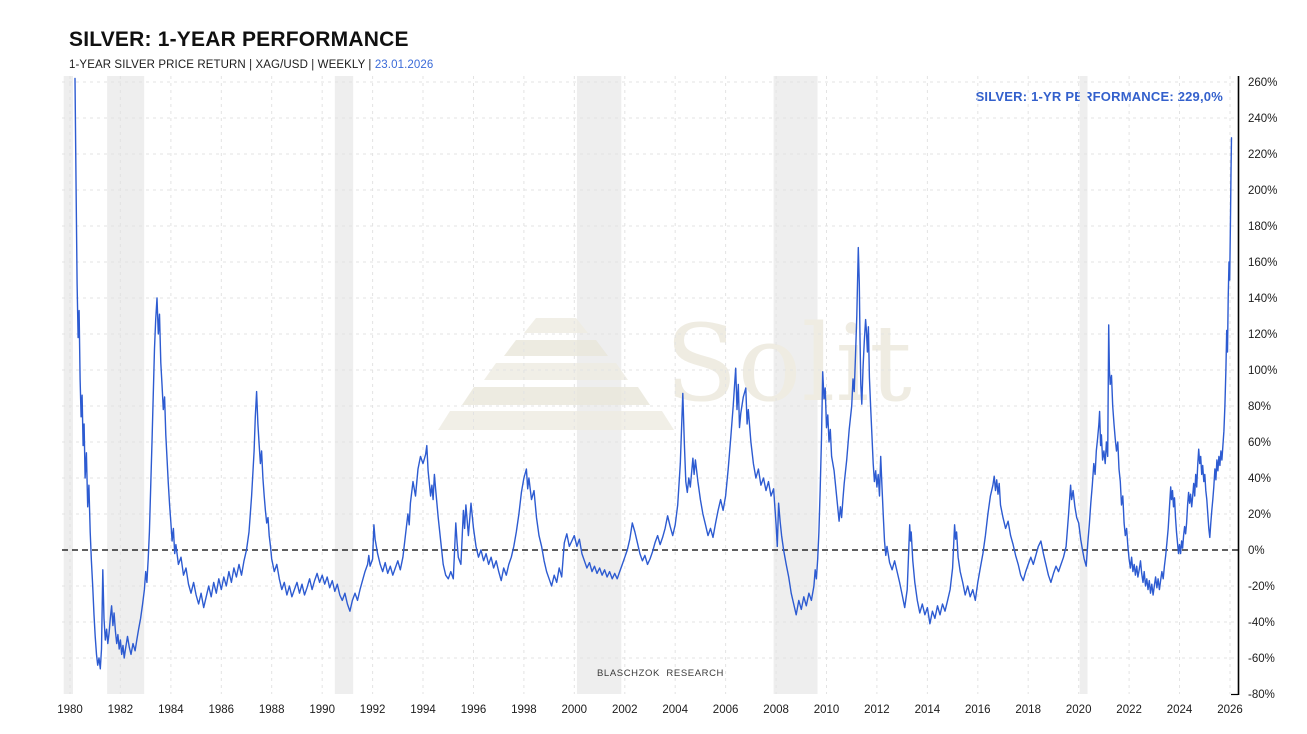 This screenshot has height=734, width=1307. Describe the element at coordinates (675, 710) in the screenshot. I see `x-tick-label: 2004` at that location.